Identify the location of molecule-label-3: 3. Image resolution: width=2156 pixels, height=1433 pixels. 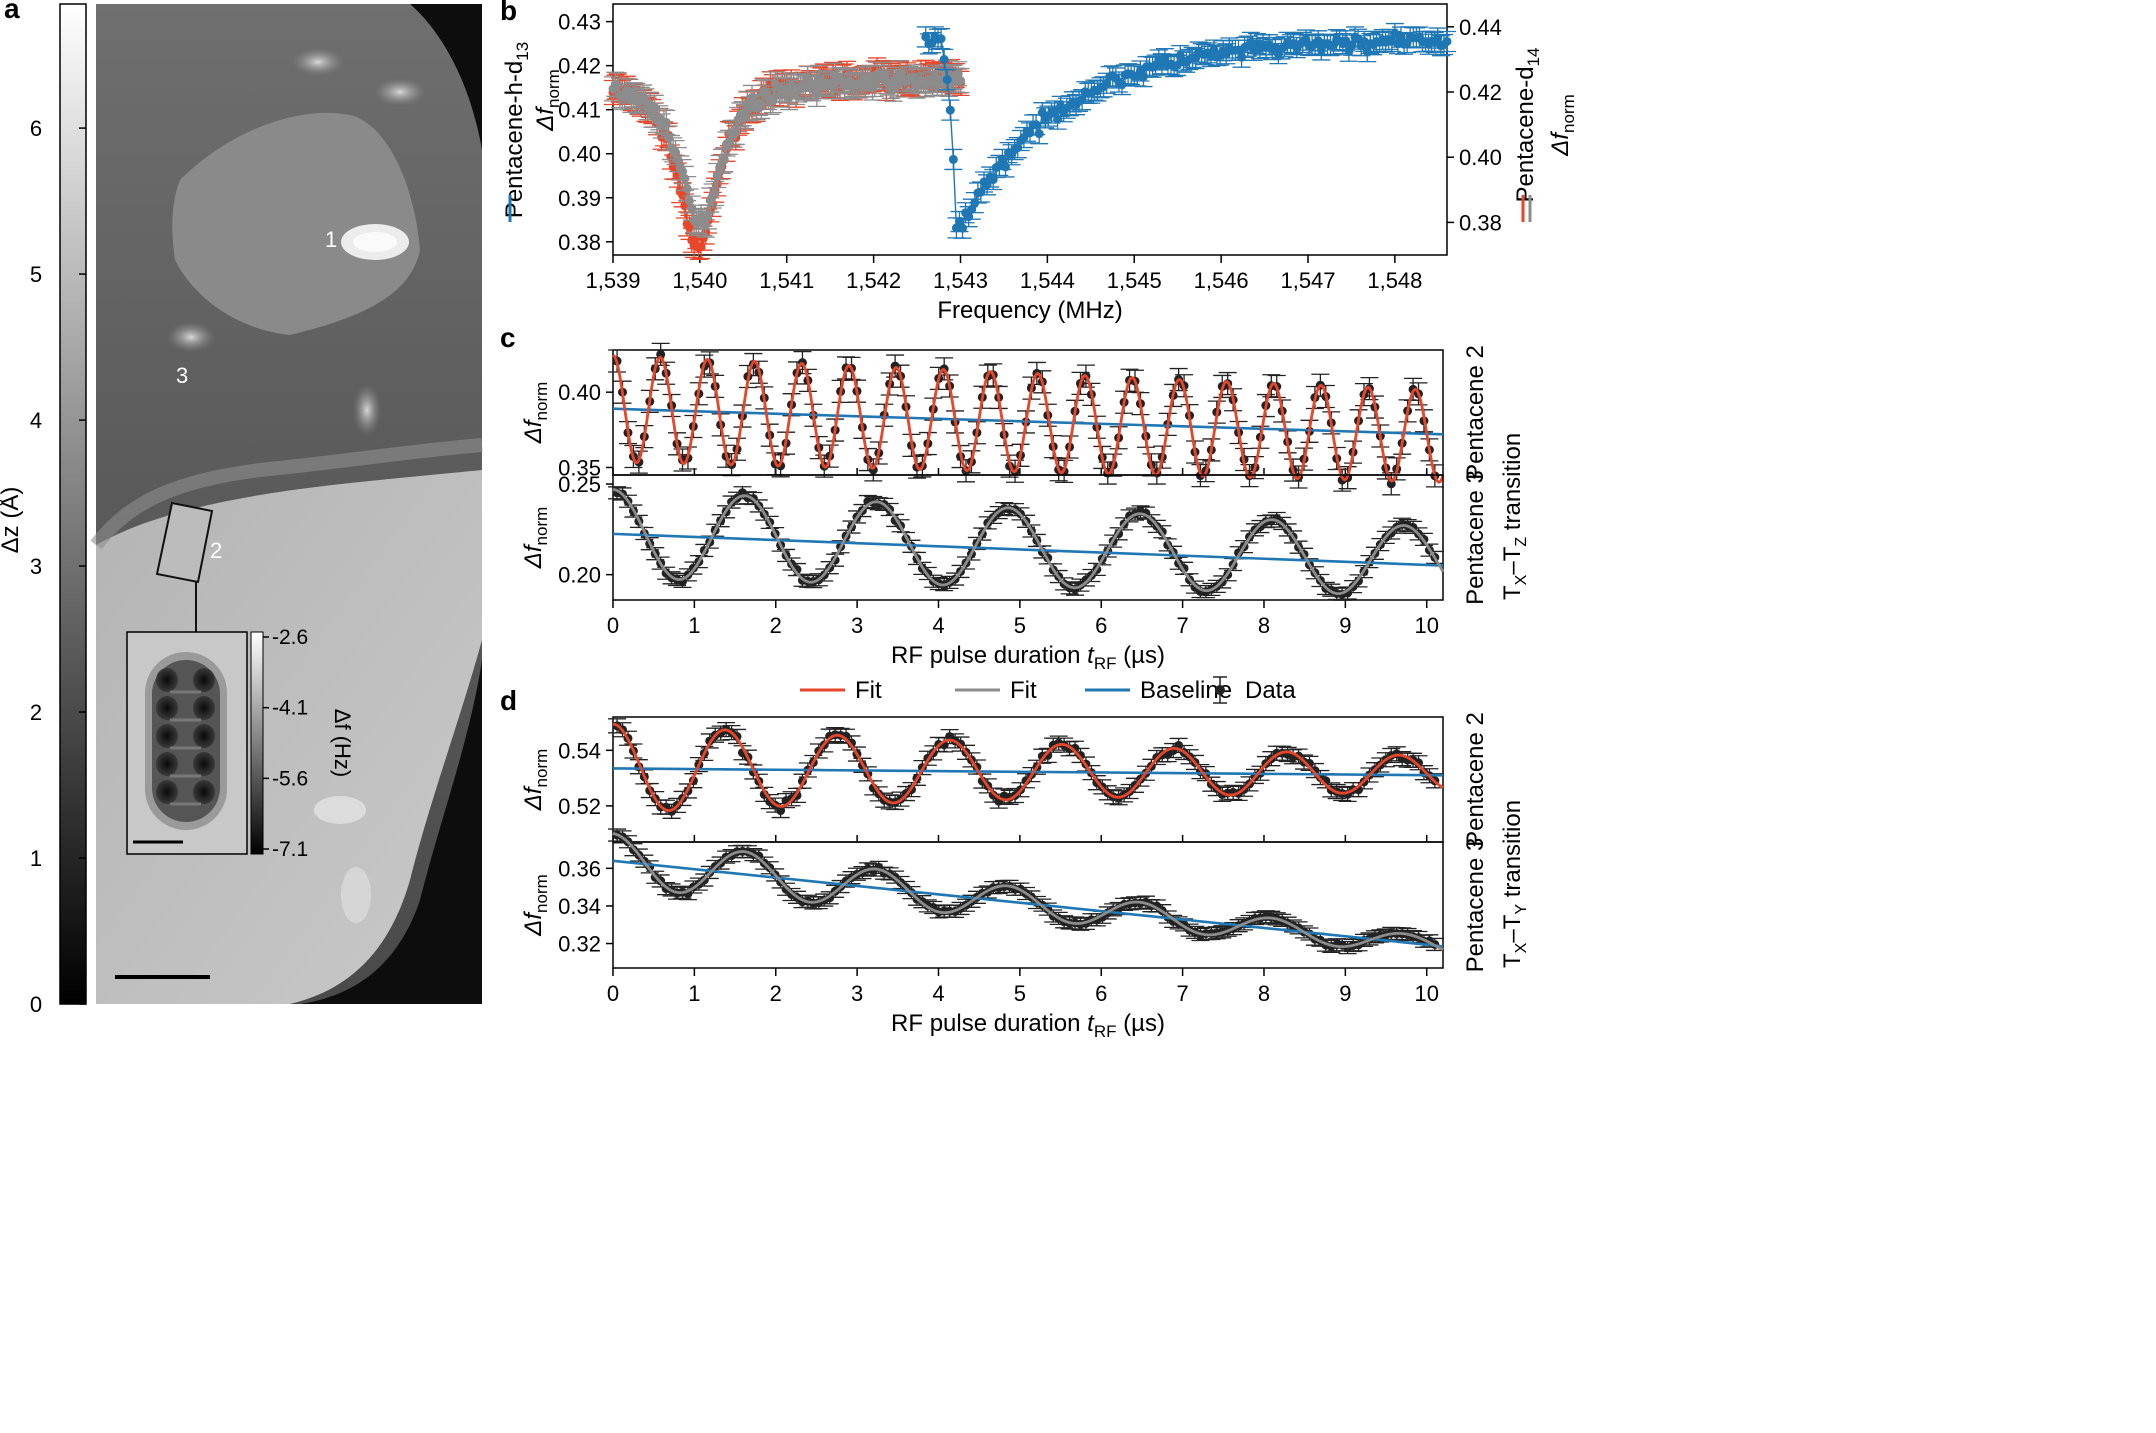
(182, 375).